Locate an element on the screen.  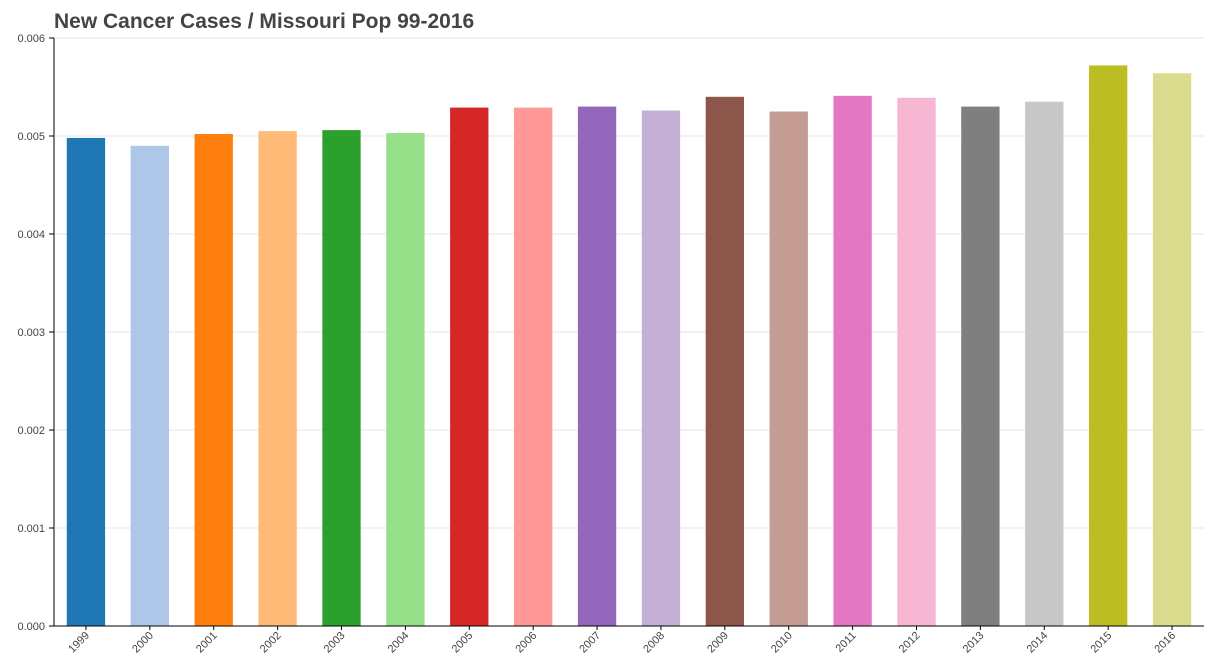
bar-2006 is located at coordinates (533, 366).